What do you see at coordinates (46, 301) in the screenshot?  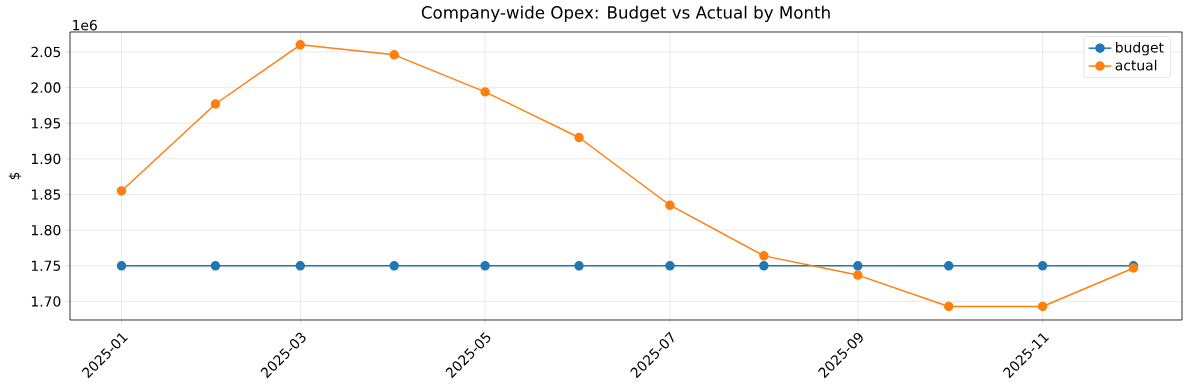 I see `y-tick-label: 1.70` at bounding box center [46, 301].